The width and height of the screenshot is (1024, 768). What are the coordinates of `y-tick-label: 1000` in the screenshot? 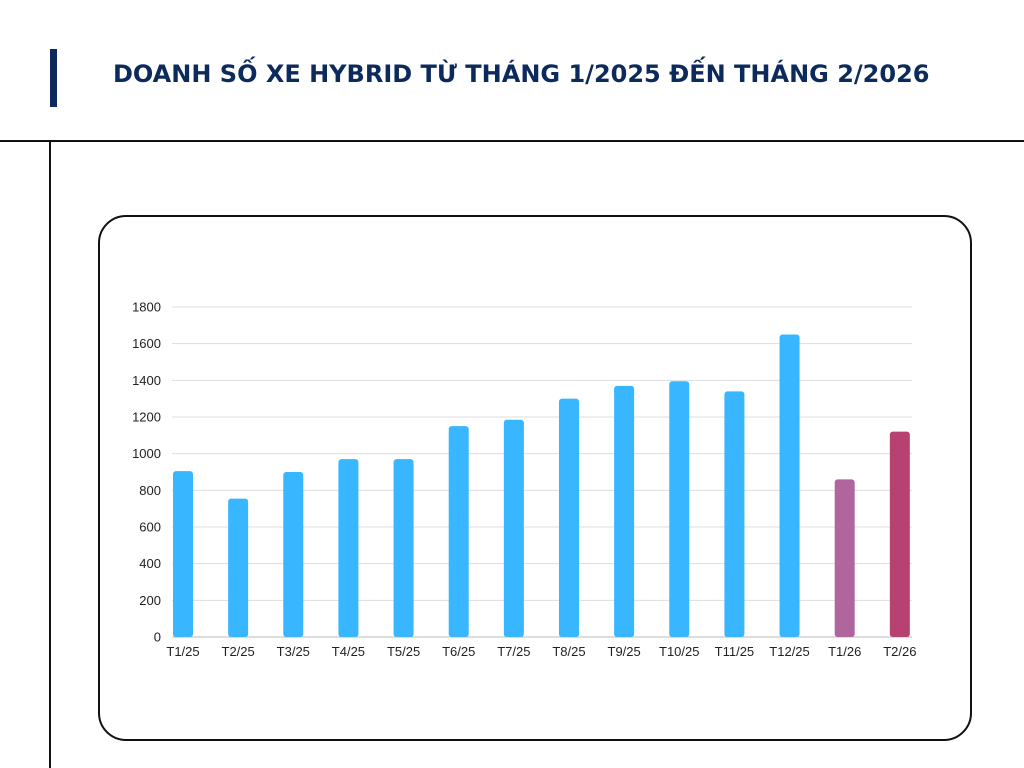 It's located at (146, 453).